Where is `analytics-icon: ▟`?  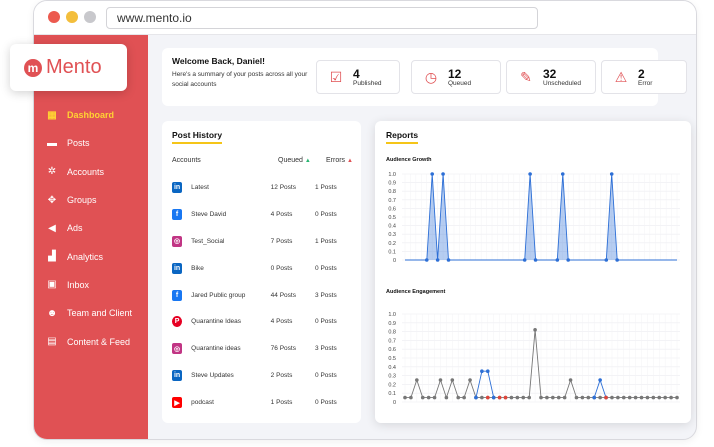
analytics-icon: ▟ is located at coordinates (52, 257).